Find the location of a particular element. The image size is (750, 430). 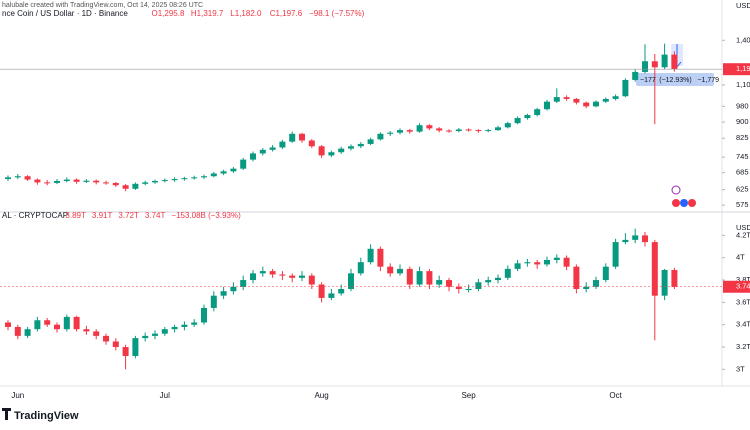

y-tick-label: 3T is located at coordinates (740, 368).